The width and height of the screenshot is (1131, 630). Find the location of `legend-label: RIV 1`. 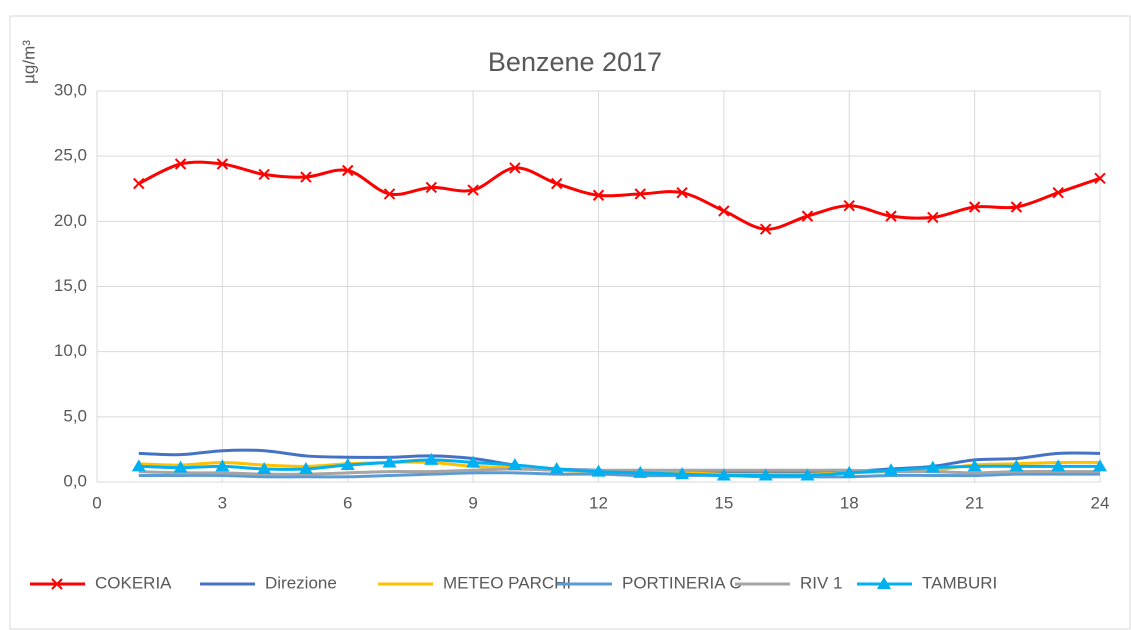

legend-label: RIV 1 is located at coordinates (821, 582).